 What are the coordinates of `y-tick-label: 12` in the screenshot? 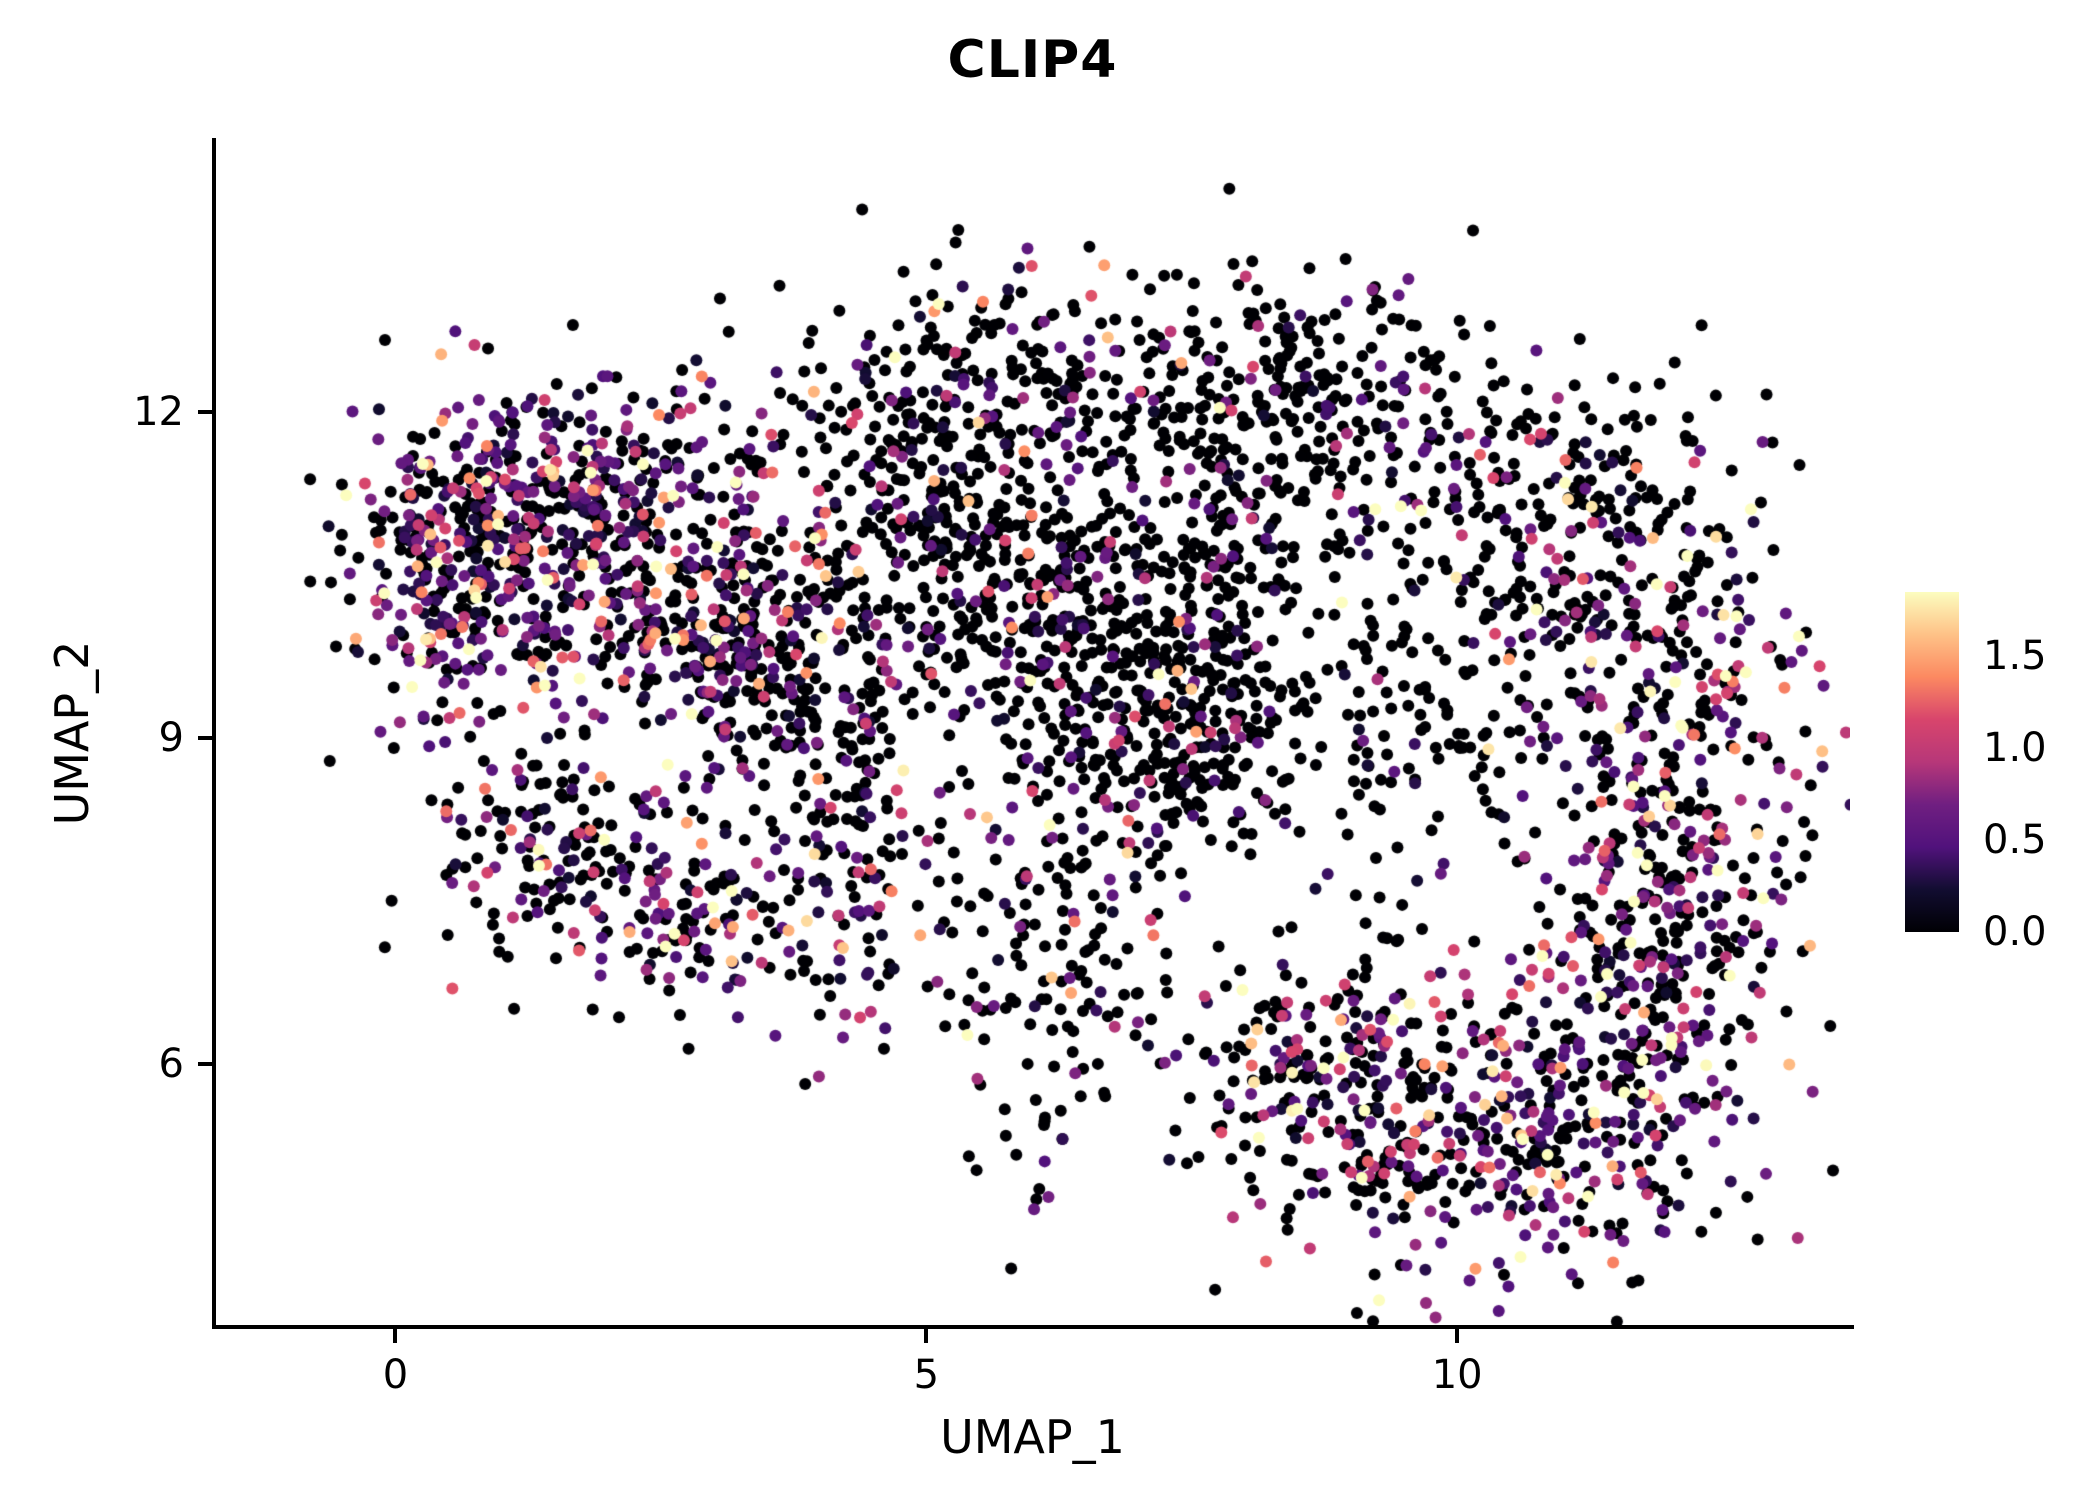 It's located at (158, 411).